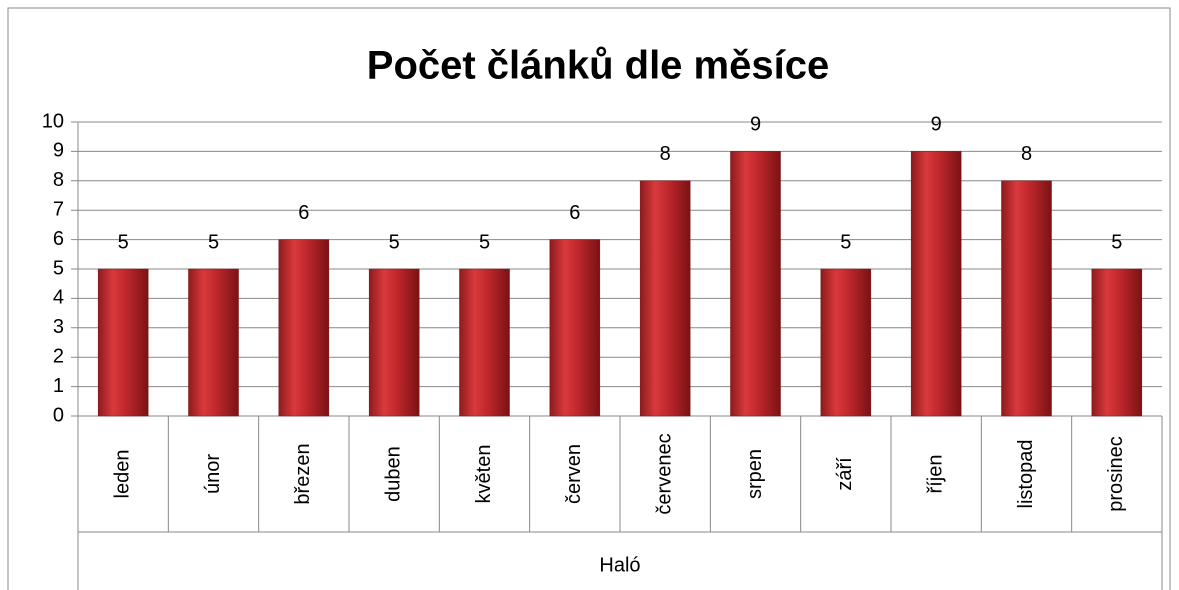 The width and height of the screenshot is (1179, 590). What do you see at coordinates (53, 121) in the screenshot?
I see `y-tick-label: 10` at bounding box center [53, 121].